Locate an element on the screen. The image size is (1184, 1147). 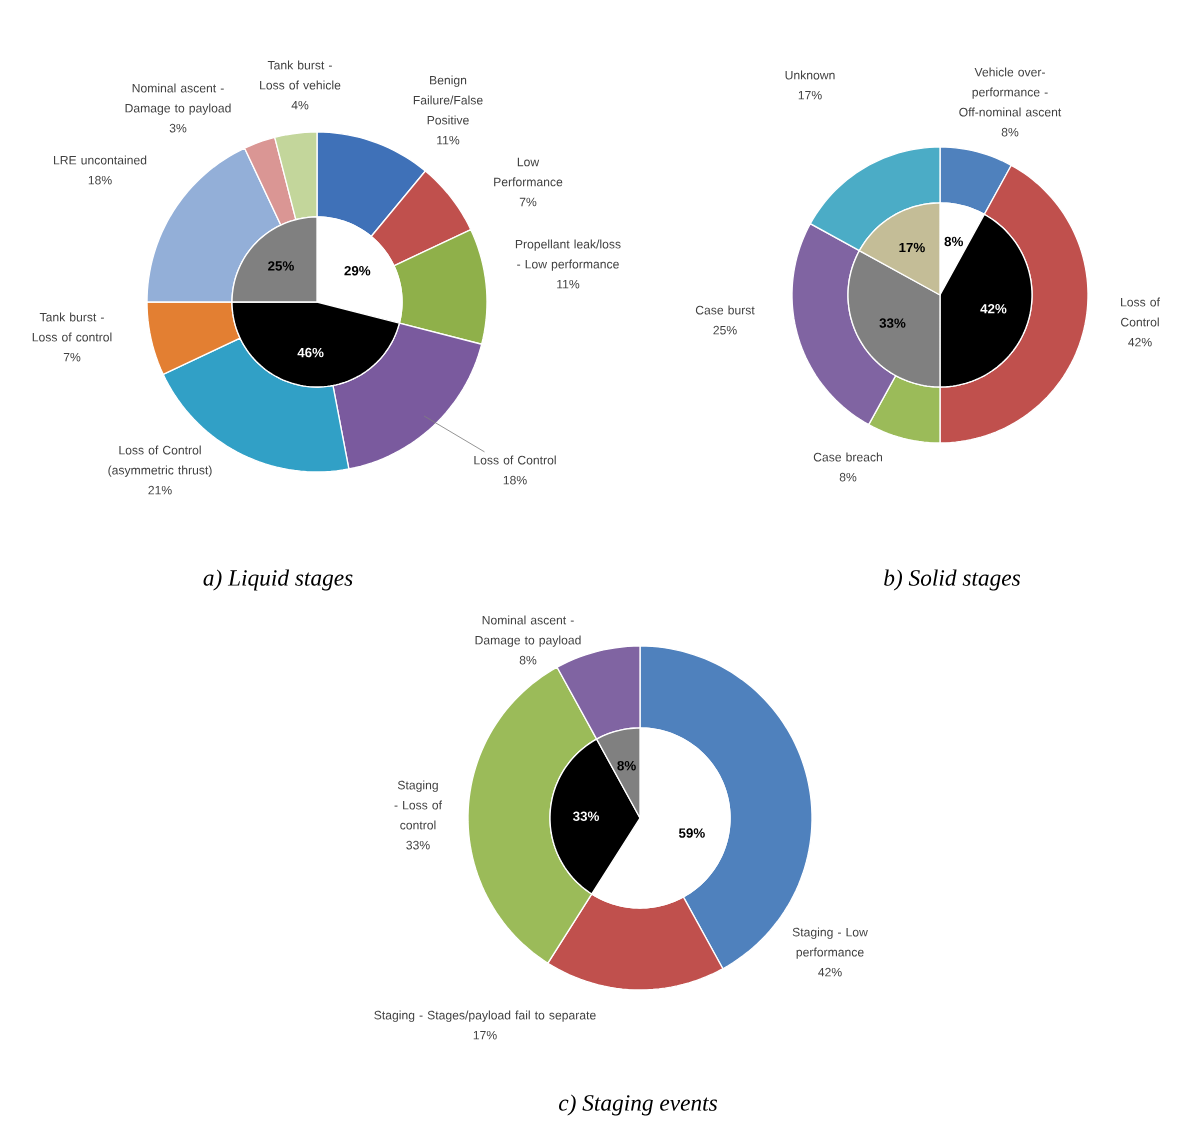
text: a) Liquid stages is located at coordinates (278, 580).